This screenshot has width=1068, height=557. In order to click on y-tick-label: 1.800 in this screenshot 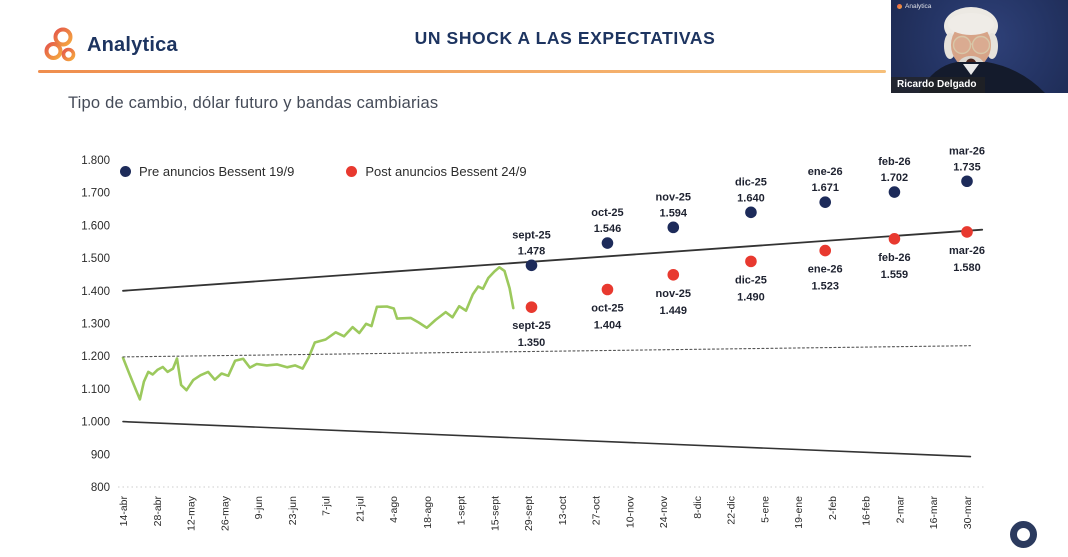, I will do `click(95, 161)`.